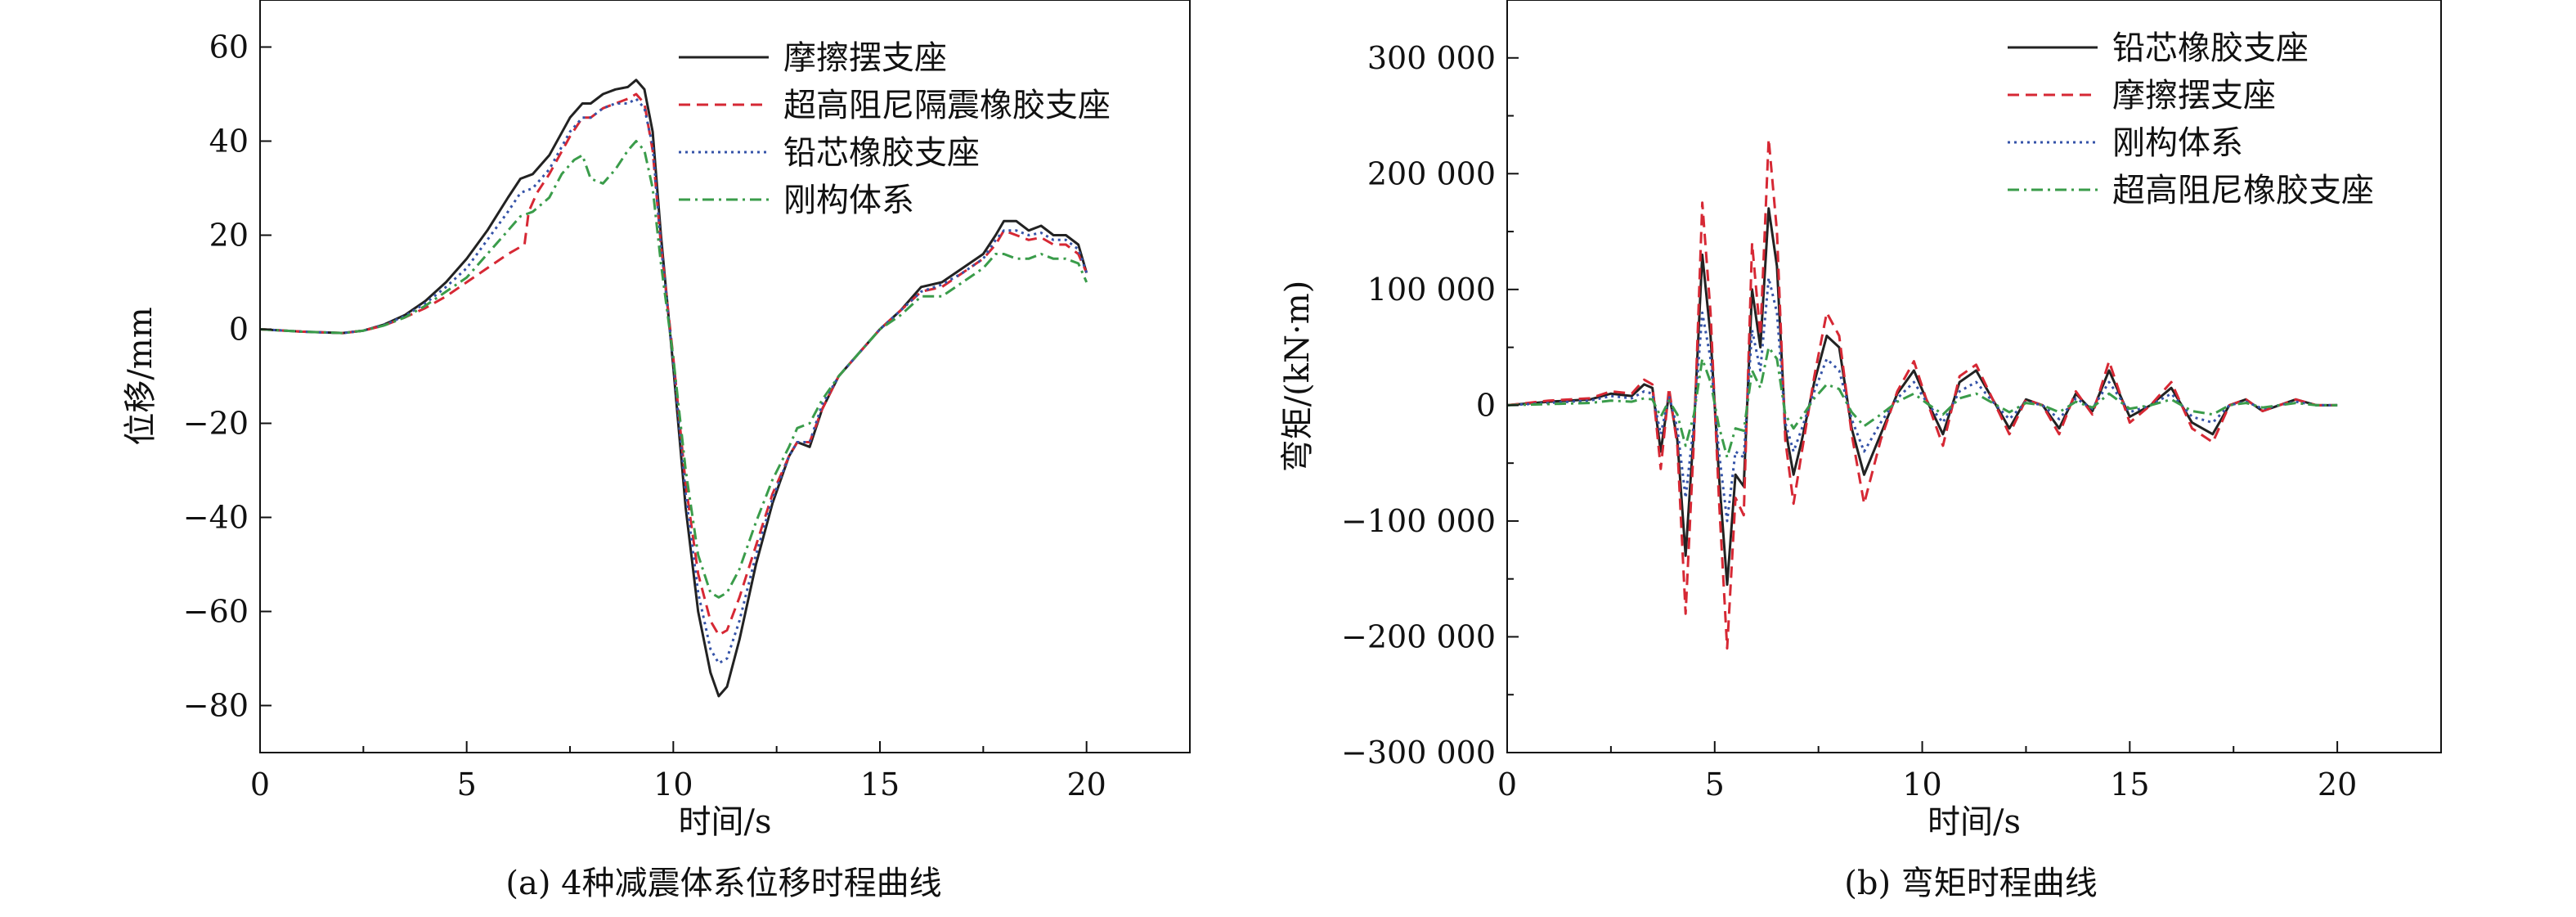 This screenshot has height=917, width=2576. I want to click on y-tick-label: −100 000, so click(1418, 521).